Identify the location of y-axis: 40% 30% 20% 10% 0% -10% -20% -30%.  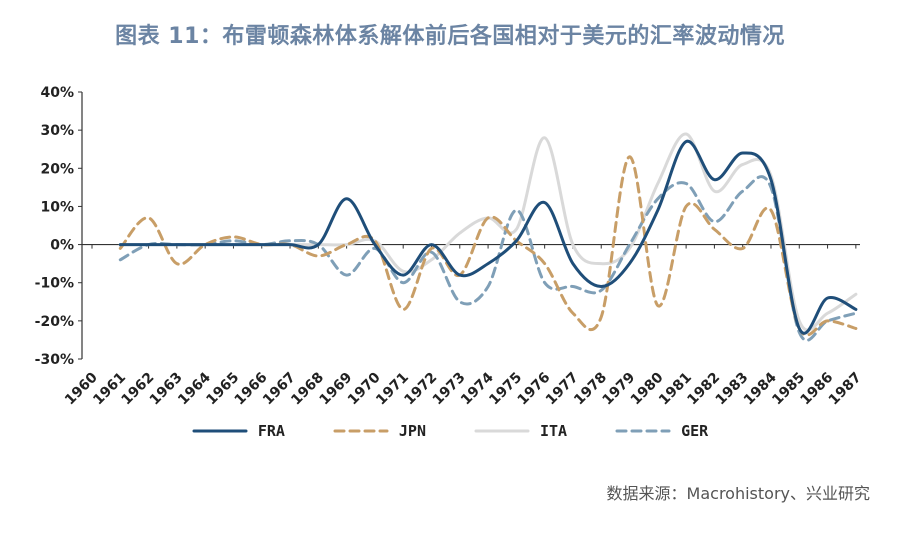
(59, 226).